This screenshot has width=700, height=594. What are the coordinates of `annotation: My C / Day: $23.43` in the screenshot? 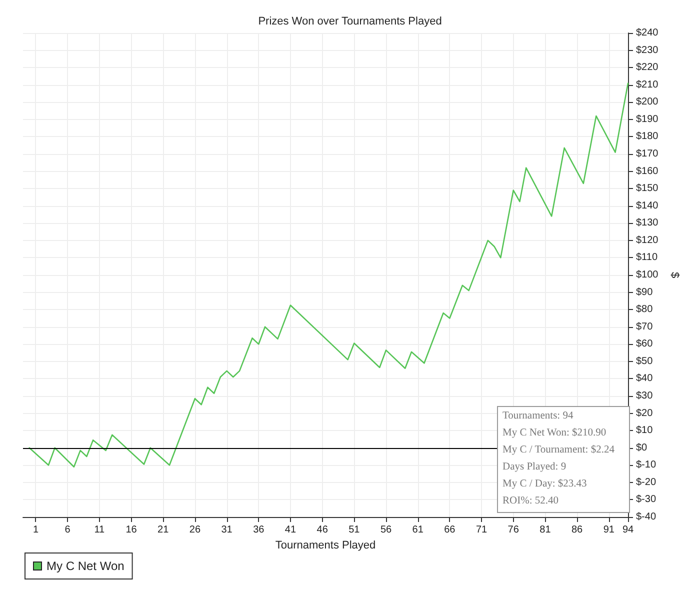 It's located at (544, 484).